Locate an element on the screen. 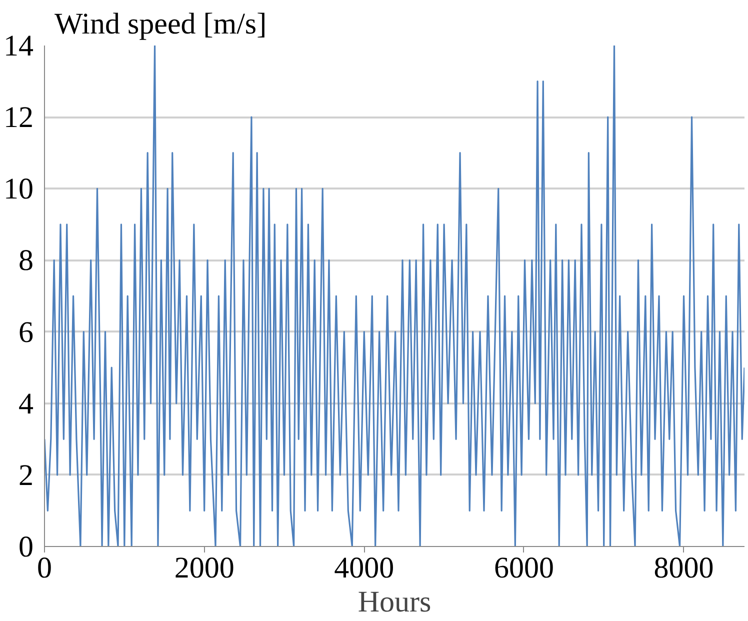 This screenshot has width=748, height=621. x-axis-title: Hours is located at coordinates (395, 602).